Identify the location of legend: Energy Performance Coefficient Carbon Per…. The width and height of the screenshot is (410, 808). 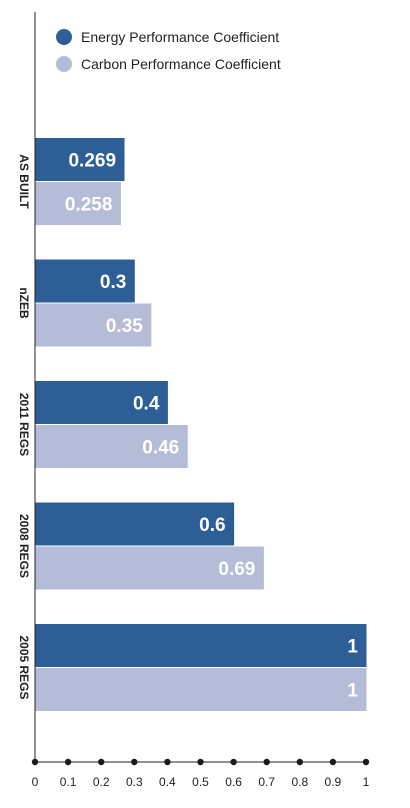
(168, 50).